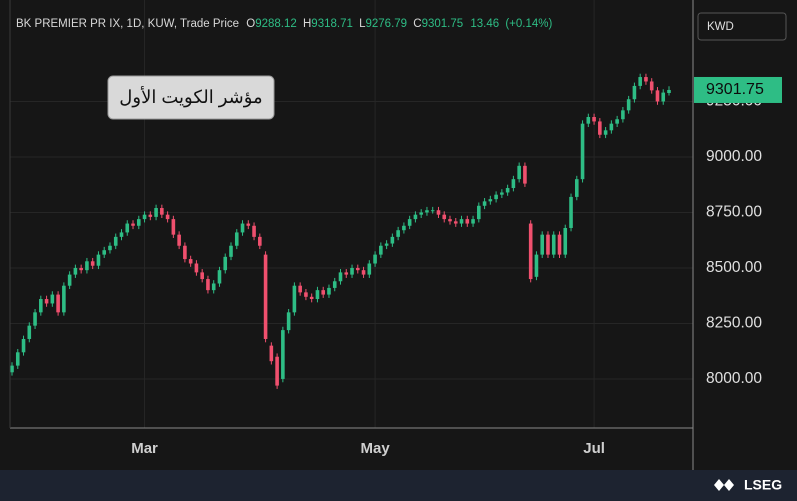 This screenshot has width=797, height=501. I want to click on annotation: مؤشر الكويت الأول, so click(190, 96).